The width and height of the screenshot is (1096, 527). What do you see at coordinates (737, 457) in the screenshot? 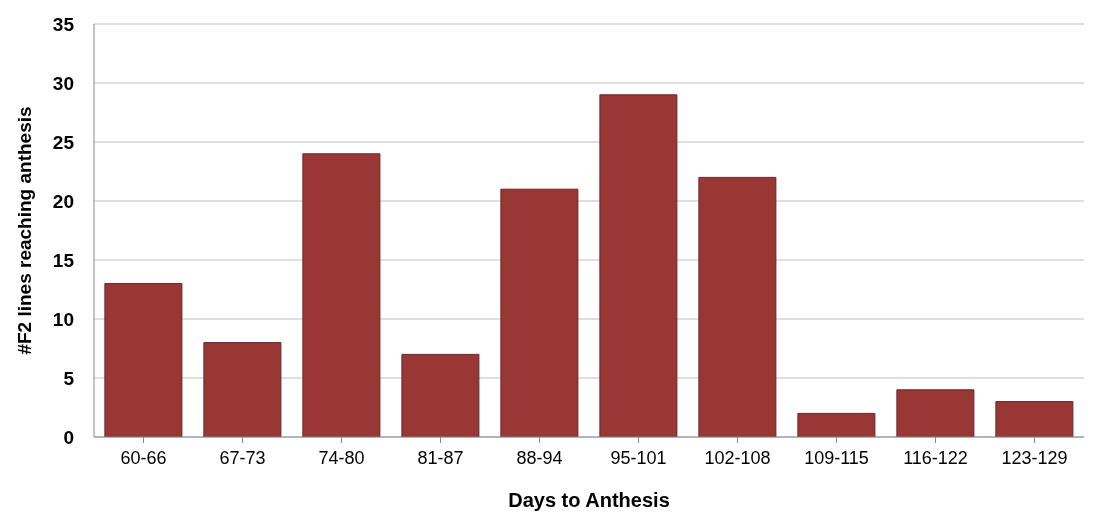
I see `x-tick-label: 102-108` at bounding box center [737, 457].